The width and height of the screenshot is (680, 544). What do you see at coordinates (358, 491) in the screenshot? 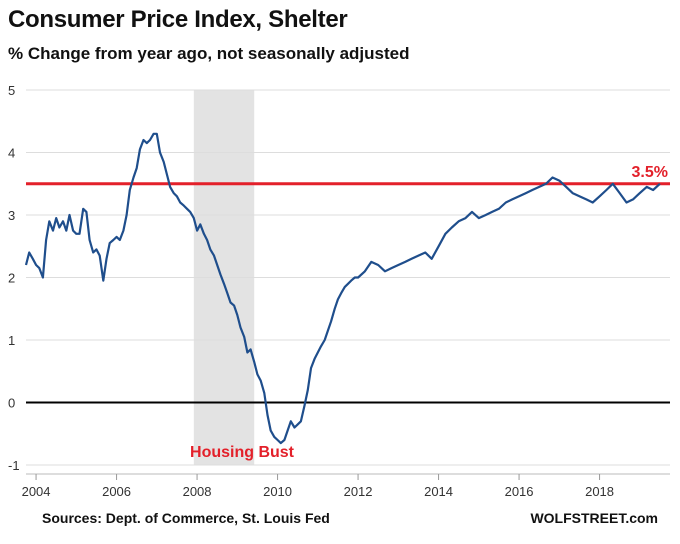
I see `x-tick-label-4: 2012` at bounding box center [358, 491].